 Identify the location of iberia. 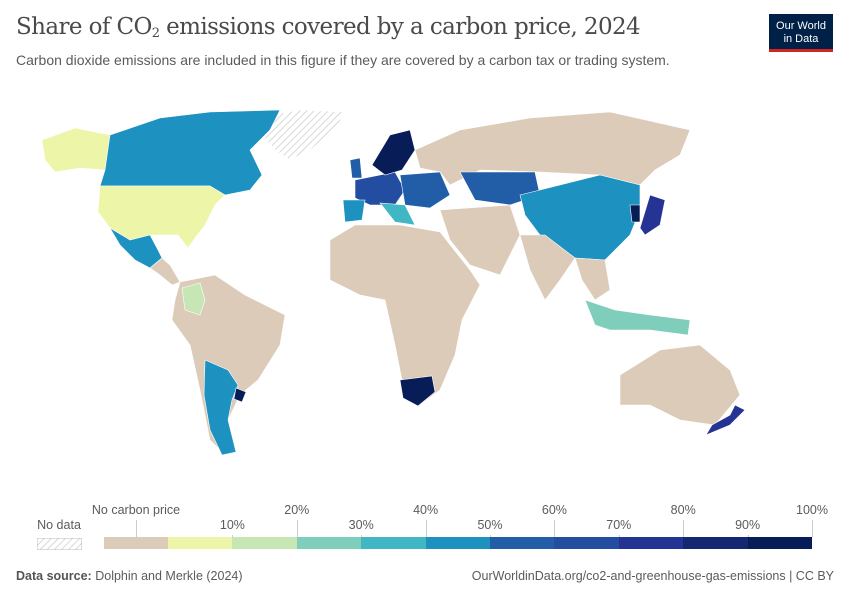
(354, 211).